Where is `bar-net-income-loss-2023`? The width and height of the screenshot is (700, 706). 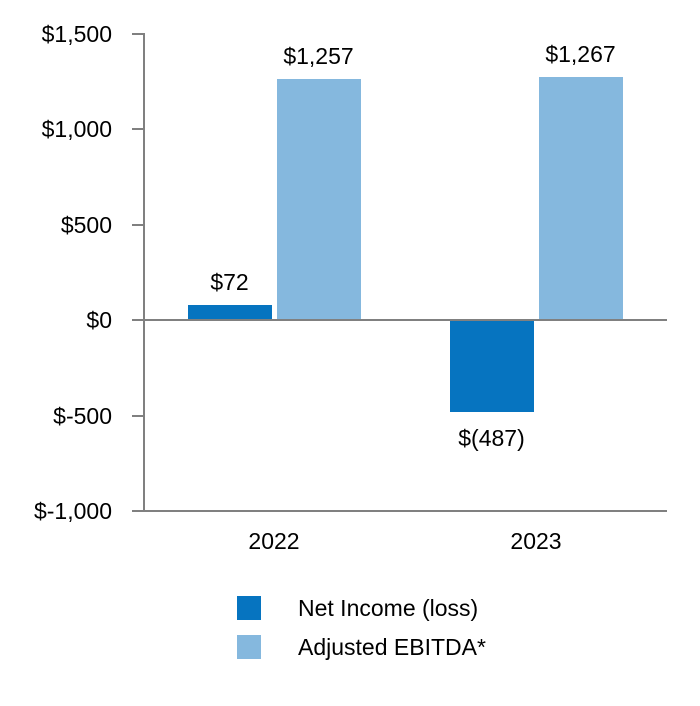
bar-net-income-loss-2023 is located at coordinates (491, 366).